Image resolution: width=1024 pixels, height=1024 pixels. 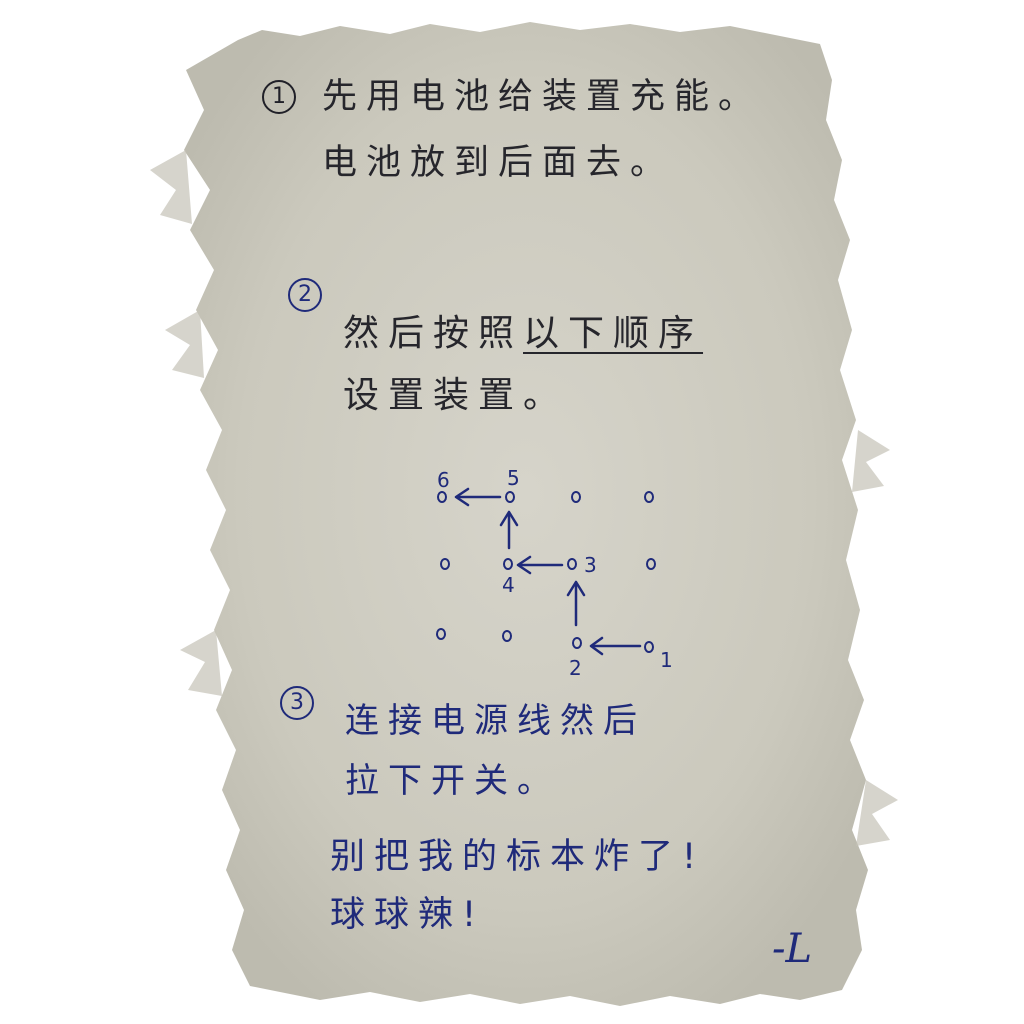 I want to click on step-3-line-1: 连接电源线然后, so click(x=495, y=721).